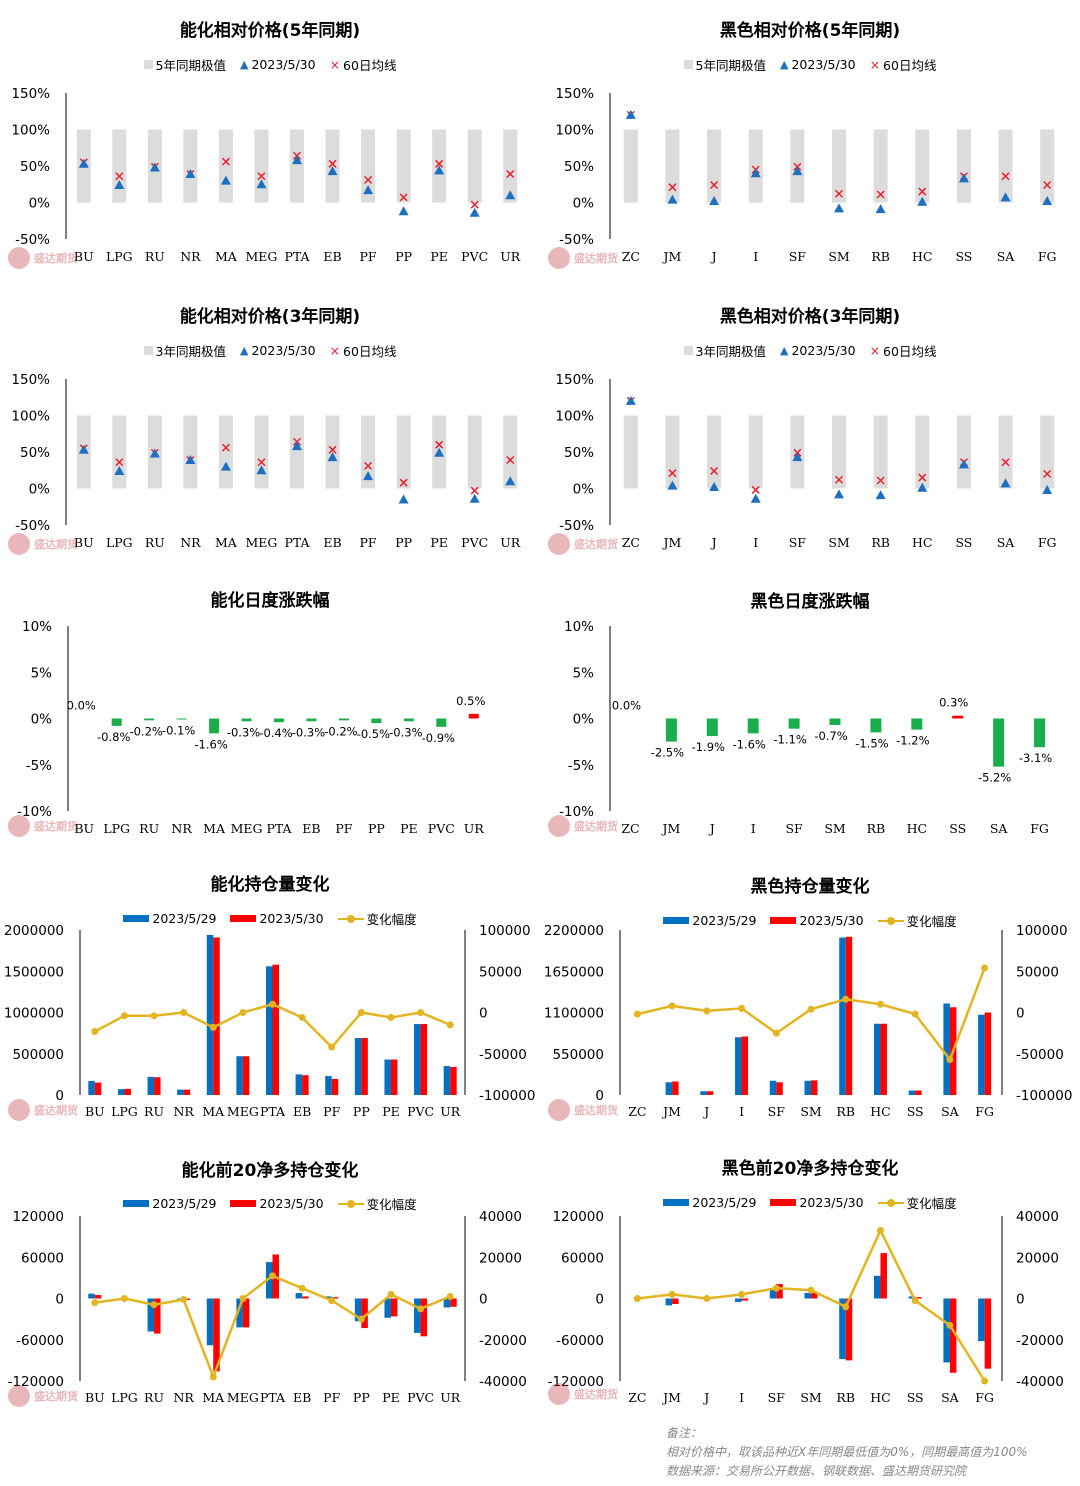  What do you see at coordinates (510, 542) in the screenshot?
I see `x-tick-label: UR` at bounding box center [510, 542].